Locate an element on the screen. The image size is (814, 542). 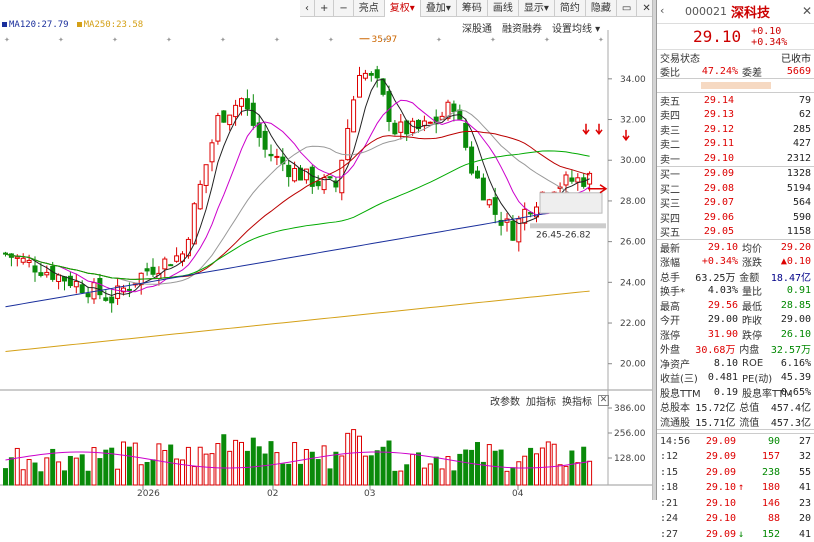
draw-line-button: 画线 is located at coordinates (503, 8).